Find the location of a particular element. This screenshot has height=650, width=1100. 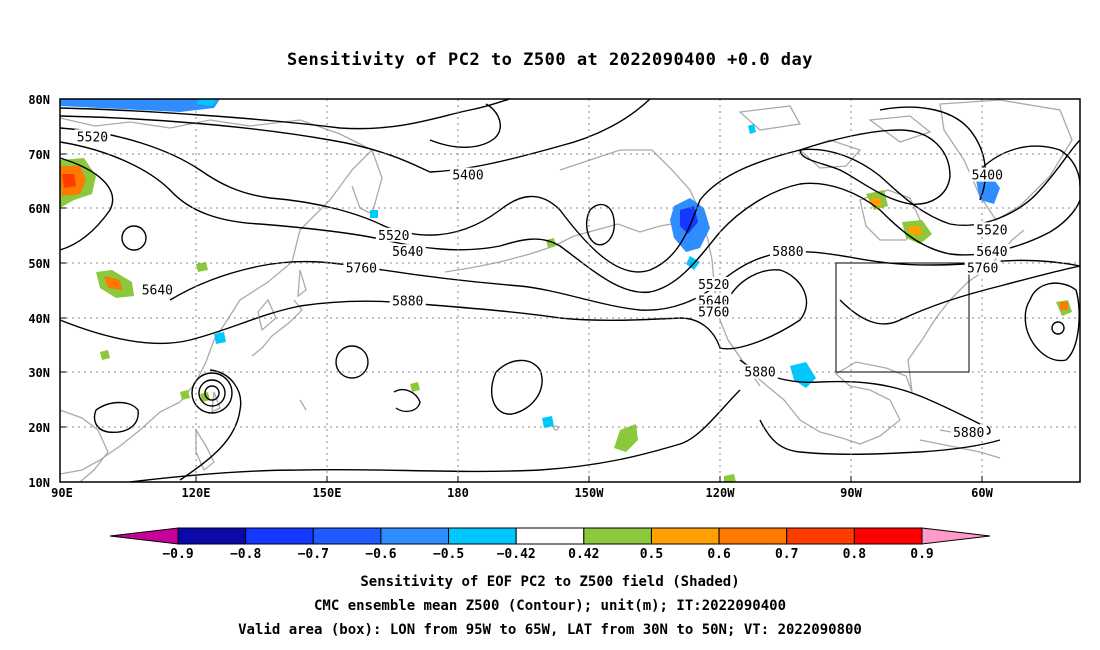

contour-5880-east is located at coordinates (959, 295).